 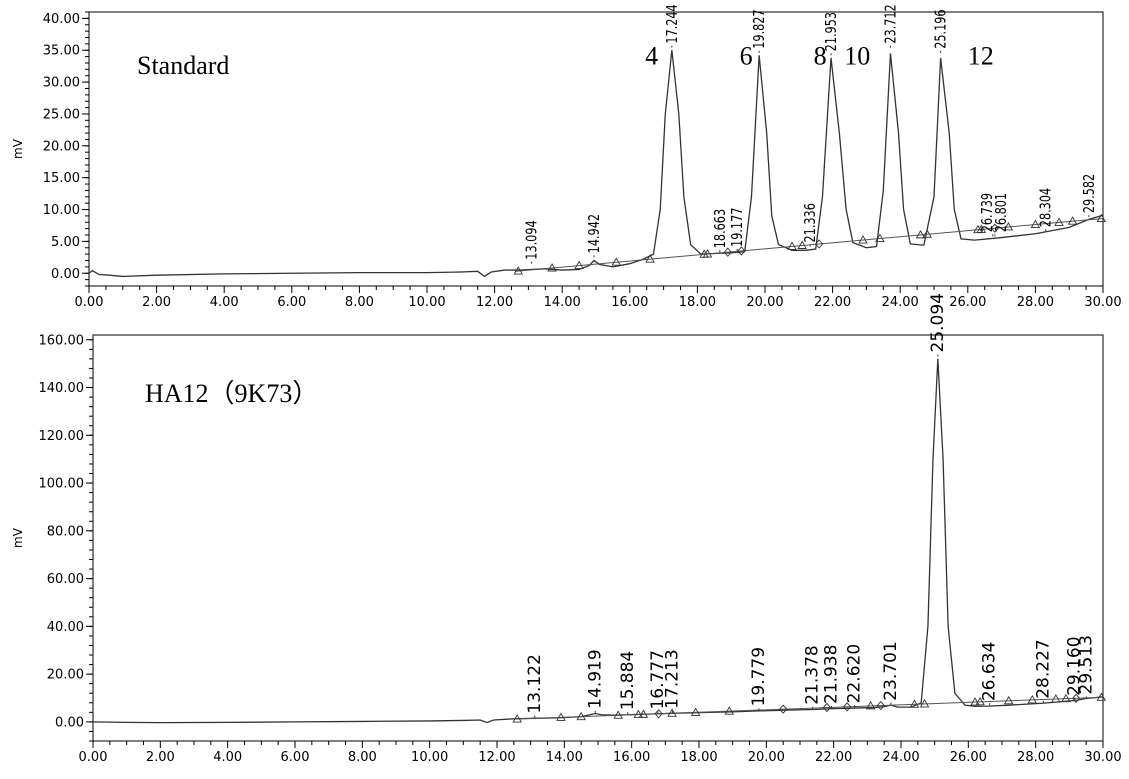 What do you see at coordinates (766, 757) in the screenshot?
I see `x-tick-label: 20.00` at bounding box center [766, 757].